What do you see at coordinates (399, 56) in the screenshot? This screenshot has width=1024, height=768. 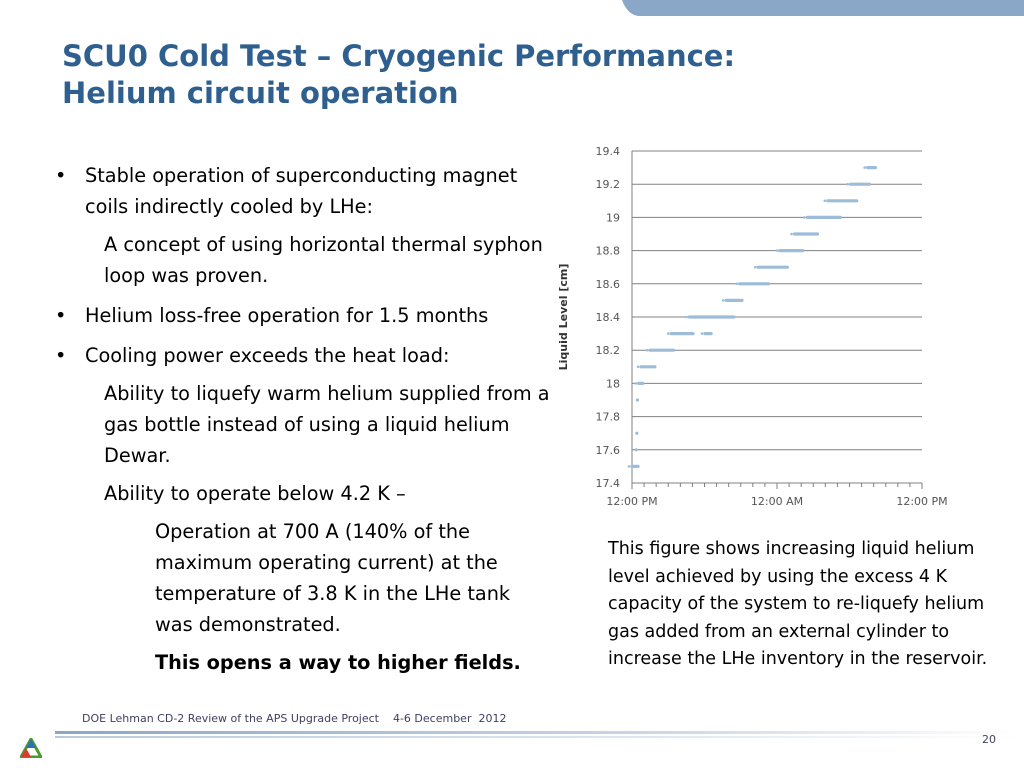 I see `slide-title-line1: SCU0 Cold Test – Cryogenic Performance:` at bounding box center [399, 56].